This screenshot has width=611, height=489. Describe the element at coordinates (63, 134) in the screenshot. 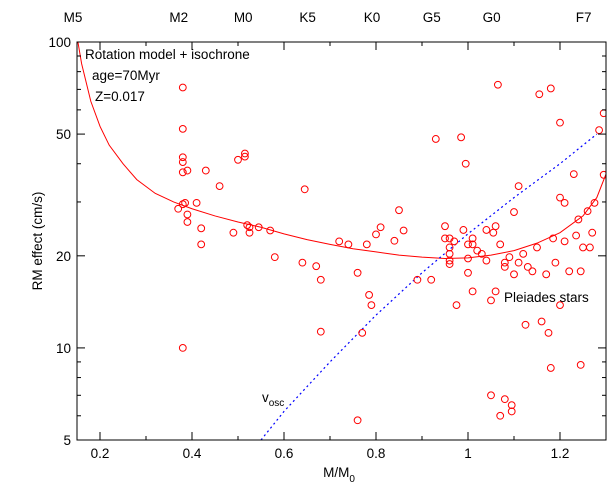

I see `y-tick-label: 50` at that location.